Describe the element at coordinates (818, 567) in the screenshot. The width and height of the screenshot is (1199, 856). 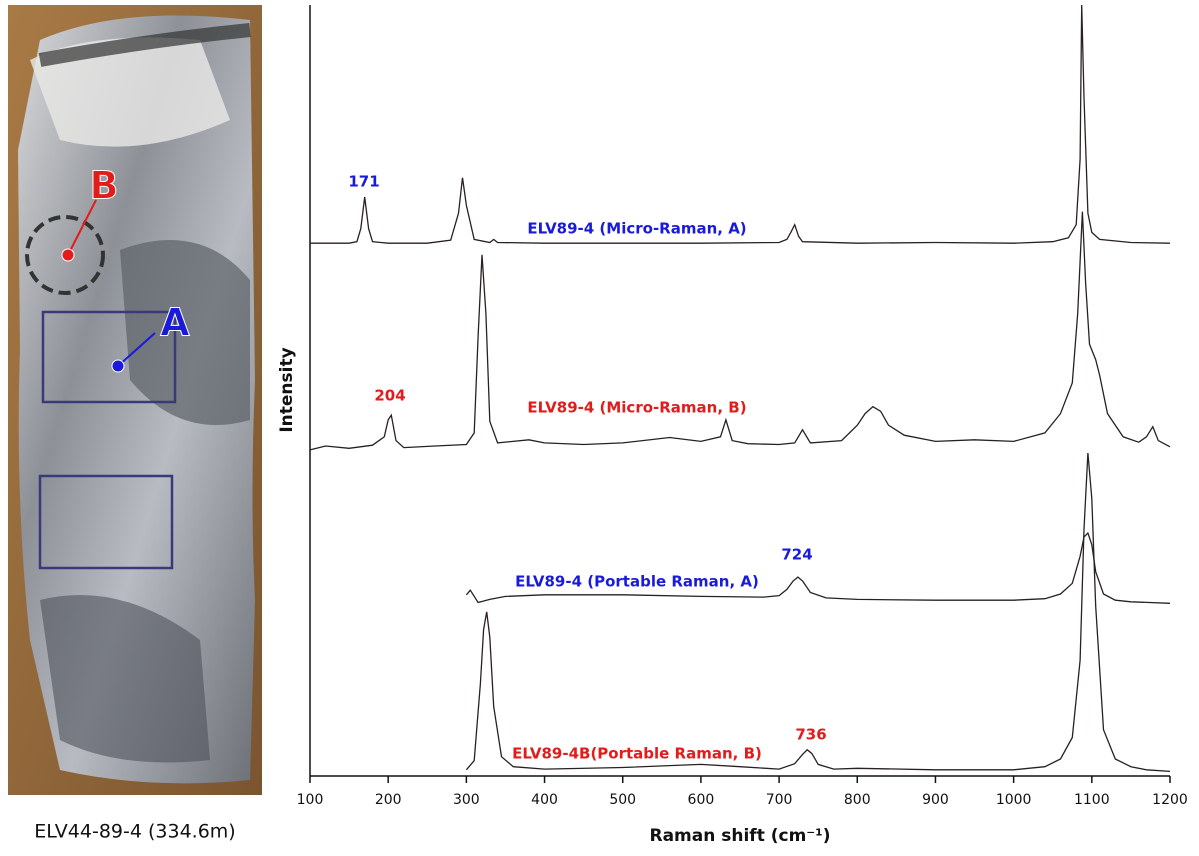
I see `spectrum-line` at that location.